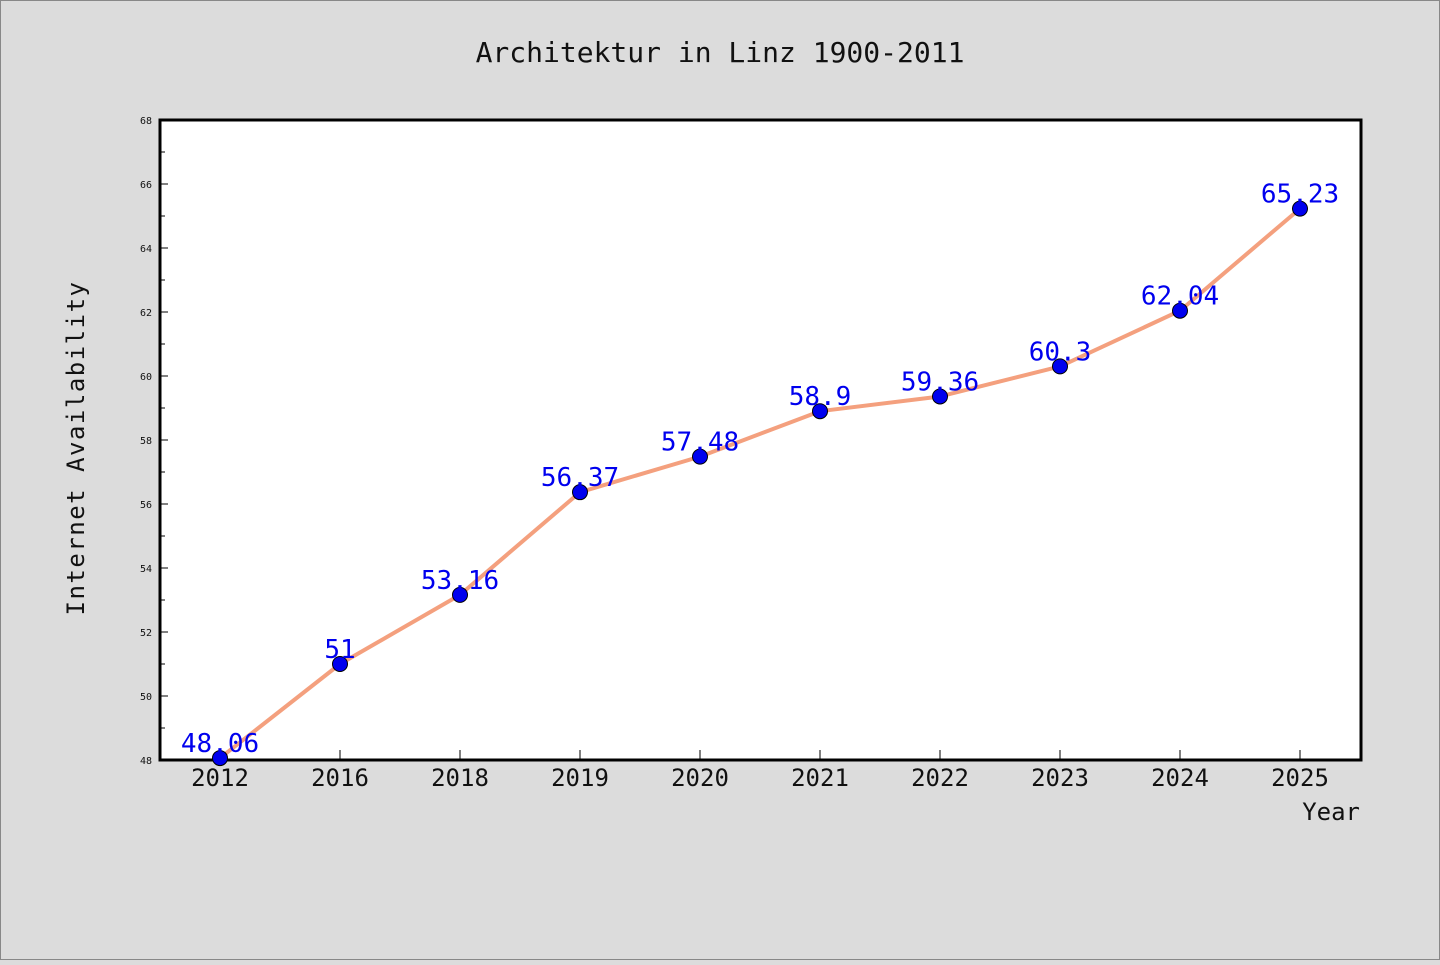 This screenshot has height=965, width=1440. I want to click on data-label: 59.36, so click(940, 382).